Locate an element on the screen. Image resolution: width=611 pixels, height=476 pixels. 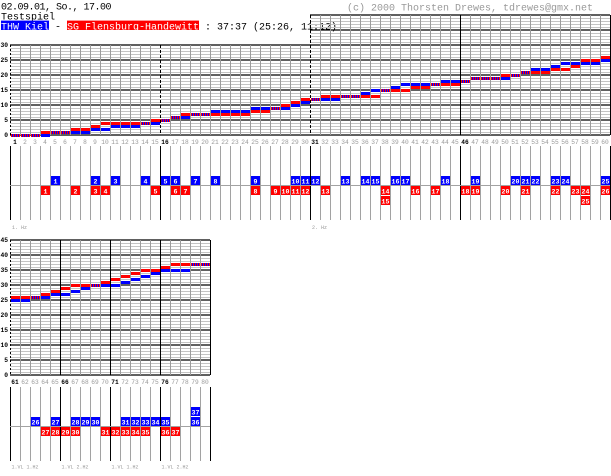
svg-text: 37 is located at coordinates (375, 142).